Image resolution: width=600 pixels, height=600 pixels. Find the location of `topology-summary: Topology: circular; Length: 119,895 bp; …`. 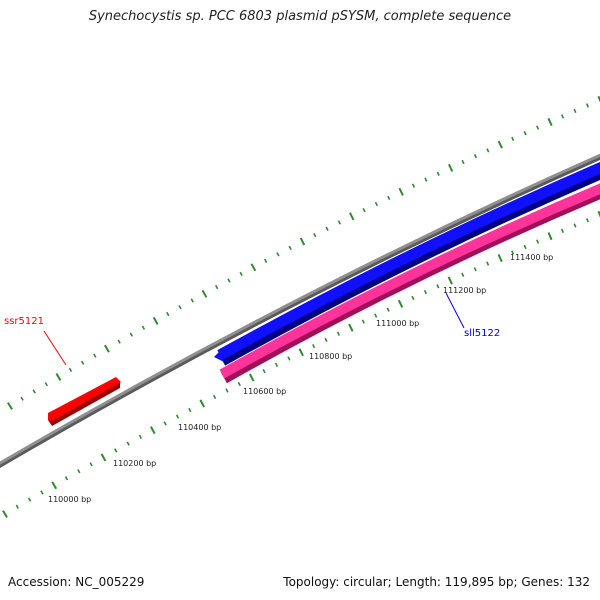

topology-summary: Topology: circular; Length: 119,895 bp; … is located at coordinates (436, 582).